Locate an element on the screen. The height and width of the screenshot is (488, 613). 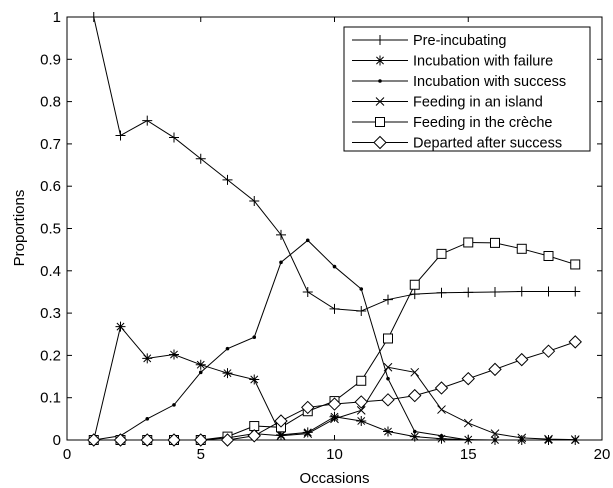
y-tick-label: 0.7 is located at coordinates (50, 144).